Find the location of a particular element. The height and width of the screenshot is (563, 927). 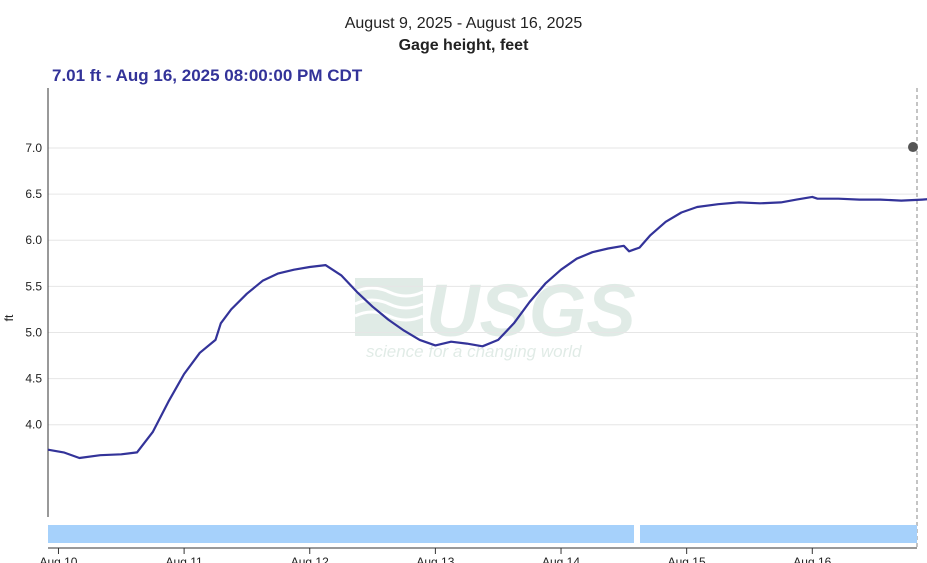

y-tick-label: 4.0 is located at coordinates (33, 425).